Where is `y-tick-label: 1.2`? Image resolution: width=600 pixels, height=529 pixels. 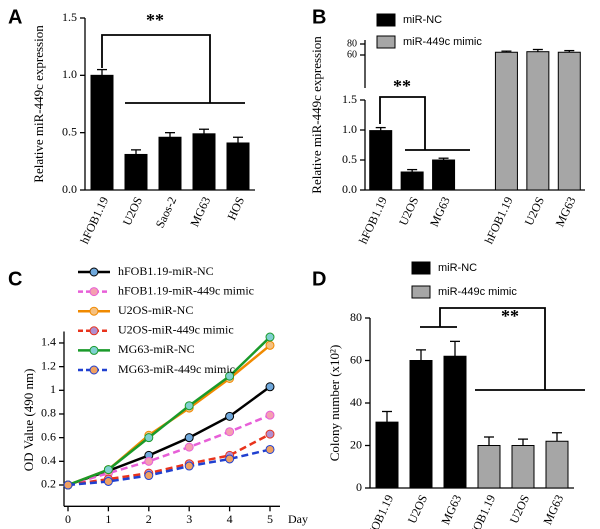
y-tick-label: 1.2 is located at coordinates (48, 365).